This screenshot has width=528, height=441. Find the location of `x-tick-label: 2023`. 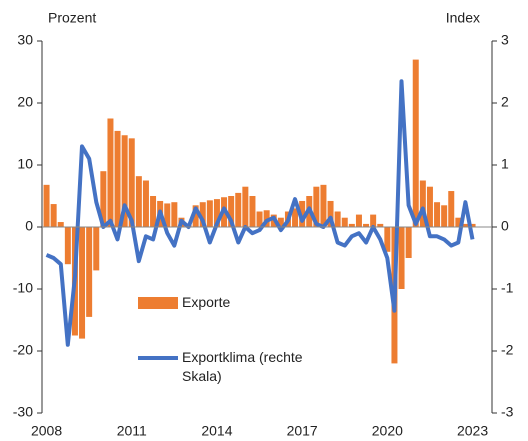

x-tick-label: 2023 is located at coordinates (472, 431).